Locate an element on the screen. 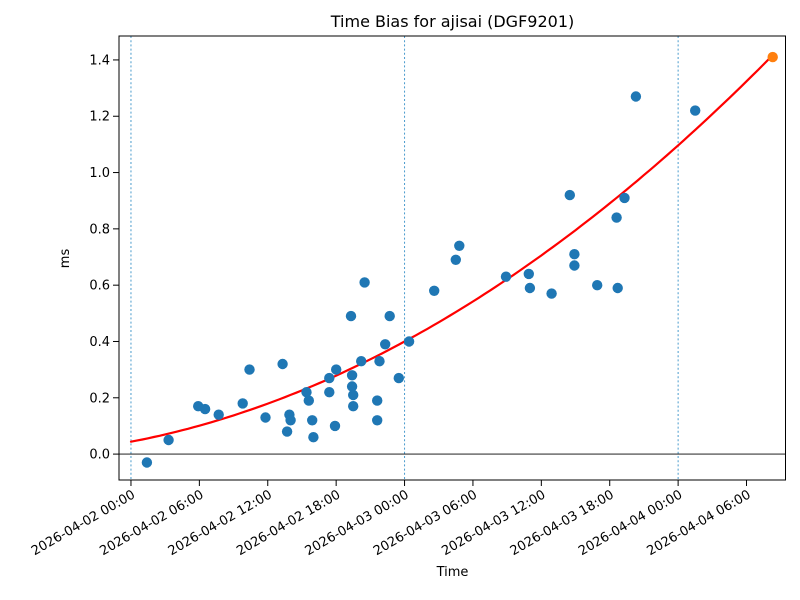  chart-title: Time Bias for ajisai (DGF9201) is located at coordinates (452, 21).